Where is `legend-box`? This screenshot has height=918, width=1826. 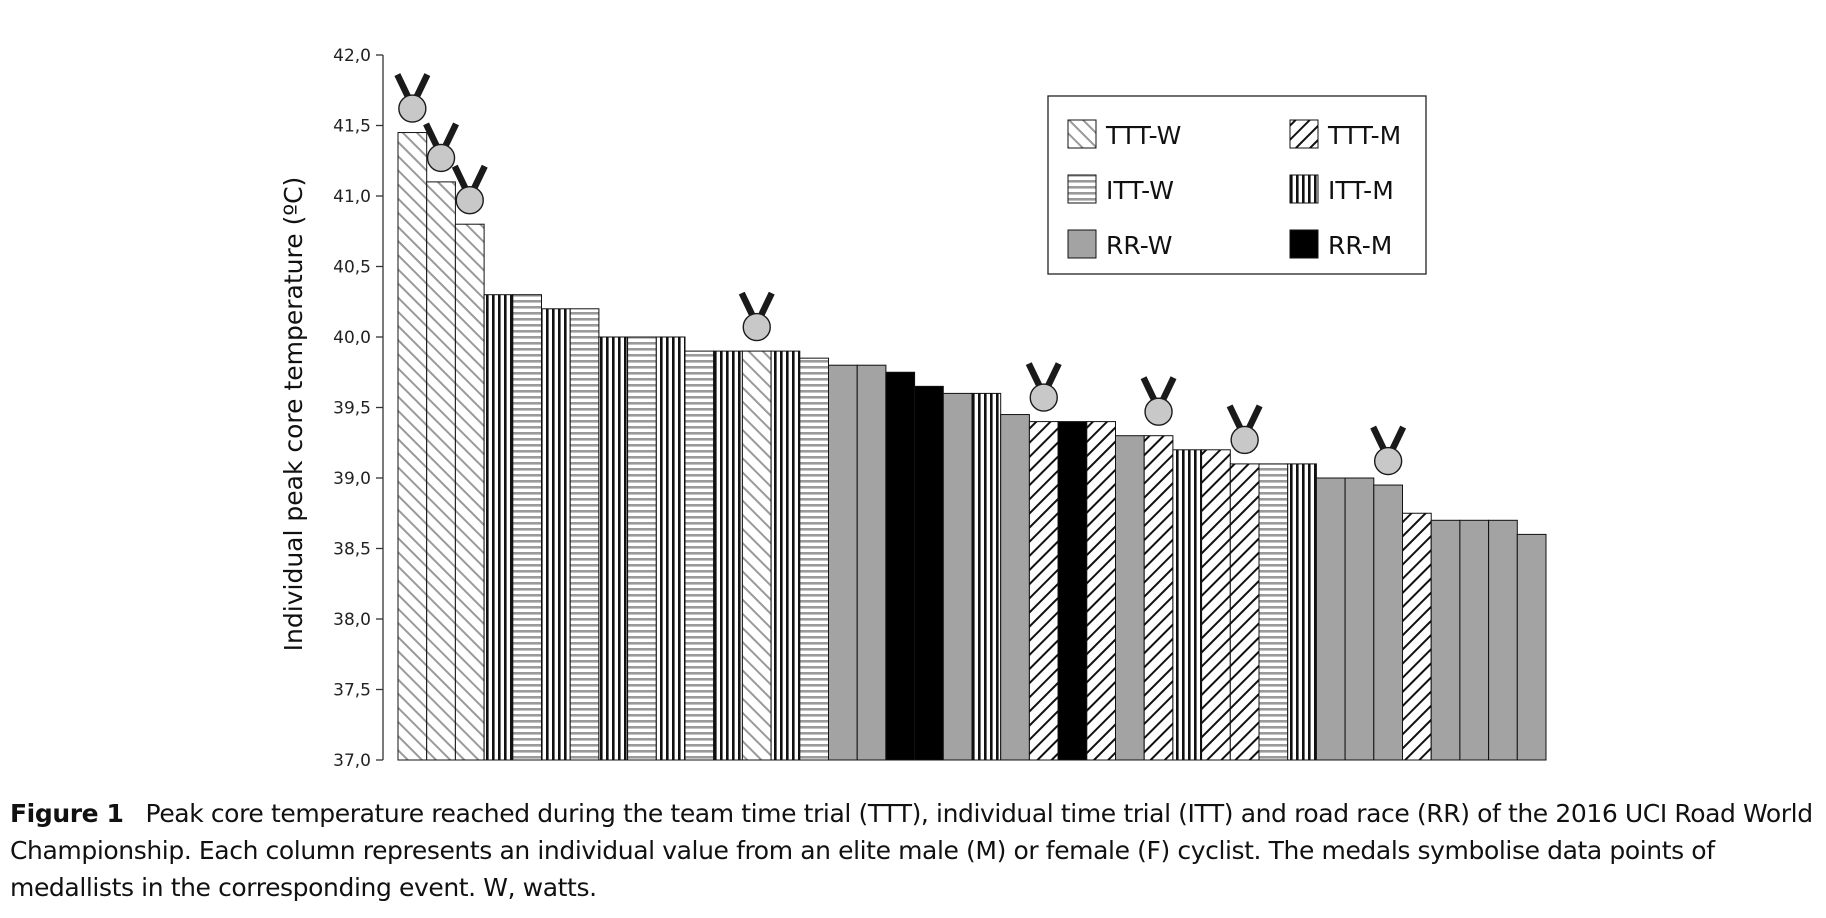
legend-box is located at coordinates (1237, 185).